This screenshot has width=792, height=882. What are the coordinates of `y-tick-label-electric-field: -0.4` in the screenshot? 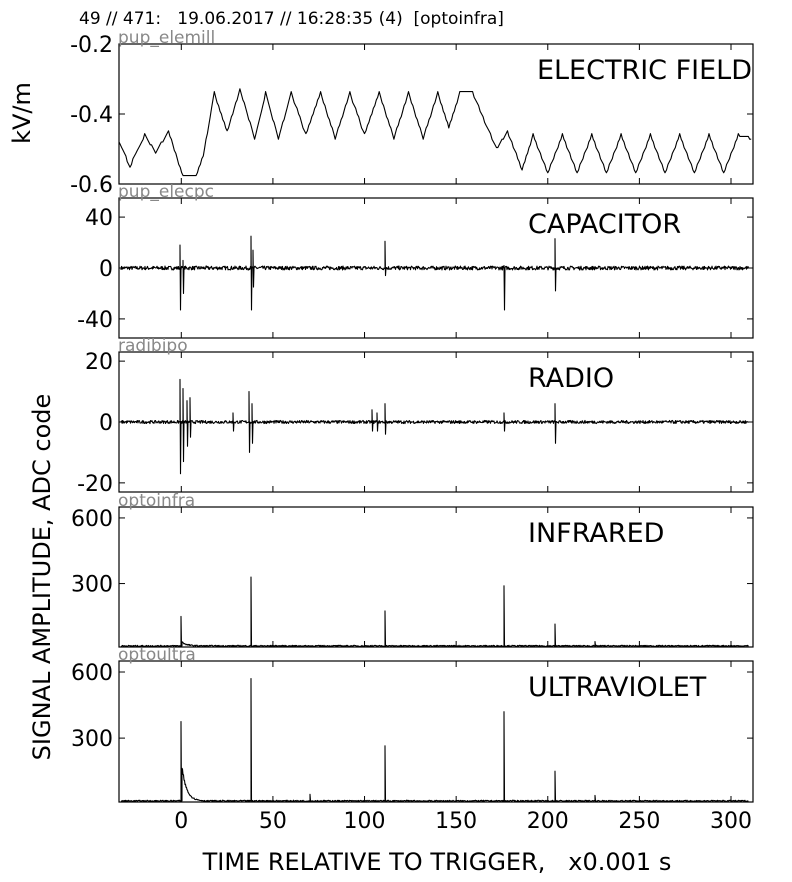 It's located at (91, 115).